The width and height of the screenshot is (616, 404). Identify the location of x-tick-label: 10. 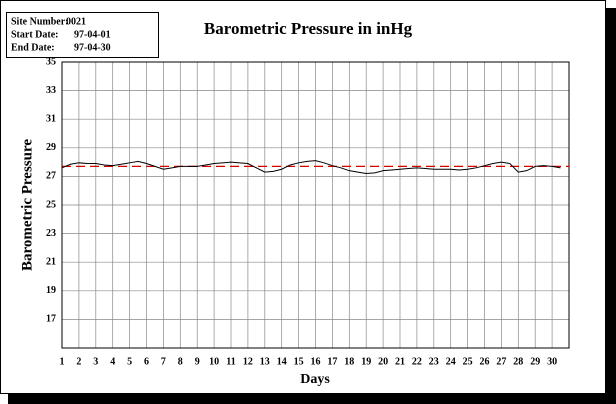
(214, 361).